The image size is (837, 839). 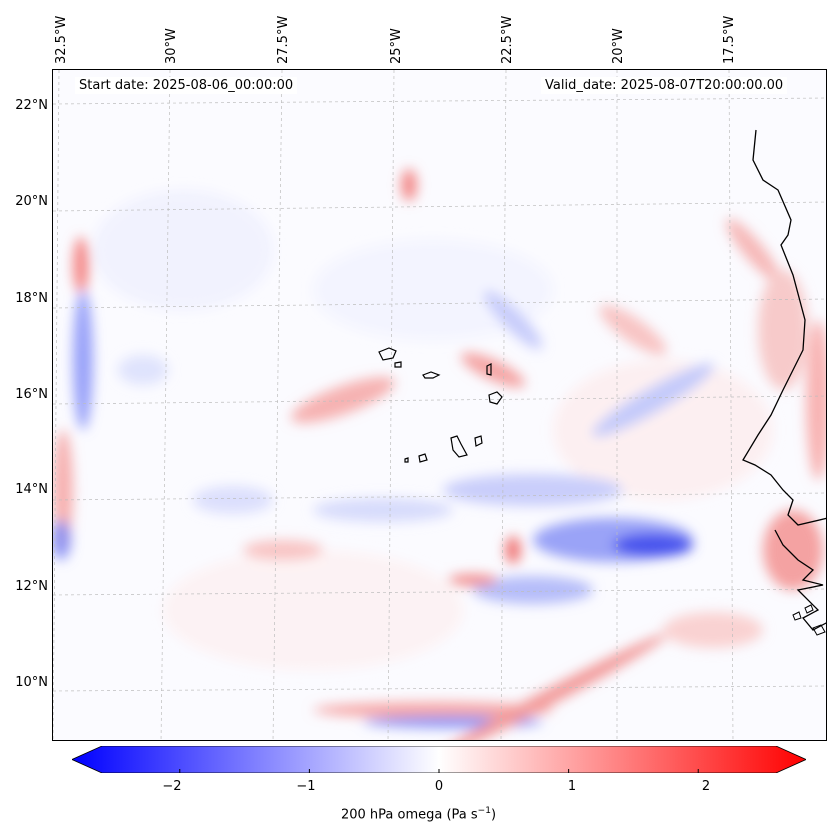 I want to click on cb-tick-label-1: 1, so click(x=572, y=786).